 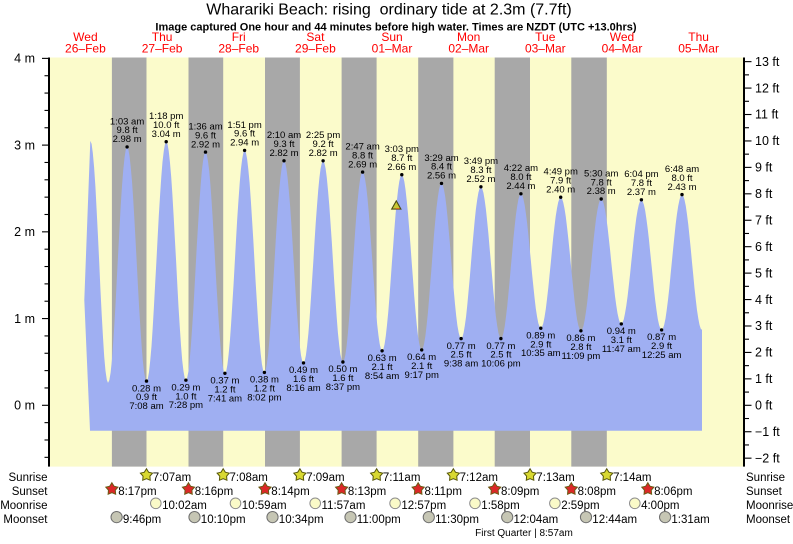 What do you see at coordinates (290, 492) in the screenshot?
I see `svg-text: 8:14pm` at bounding box center [290, 492].